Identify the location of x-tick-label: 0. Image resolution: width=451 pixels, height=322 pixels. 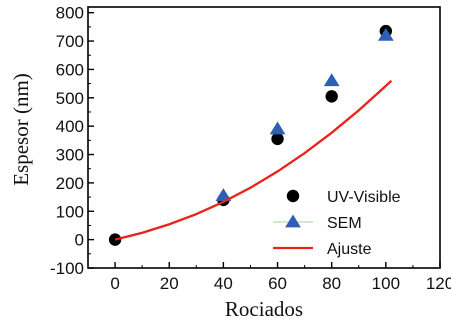
(114, 283).